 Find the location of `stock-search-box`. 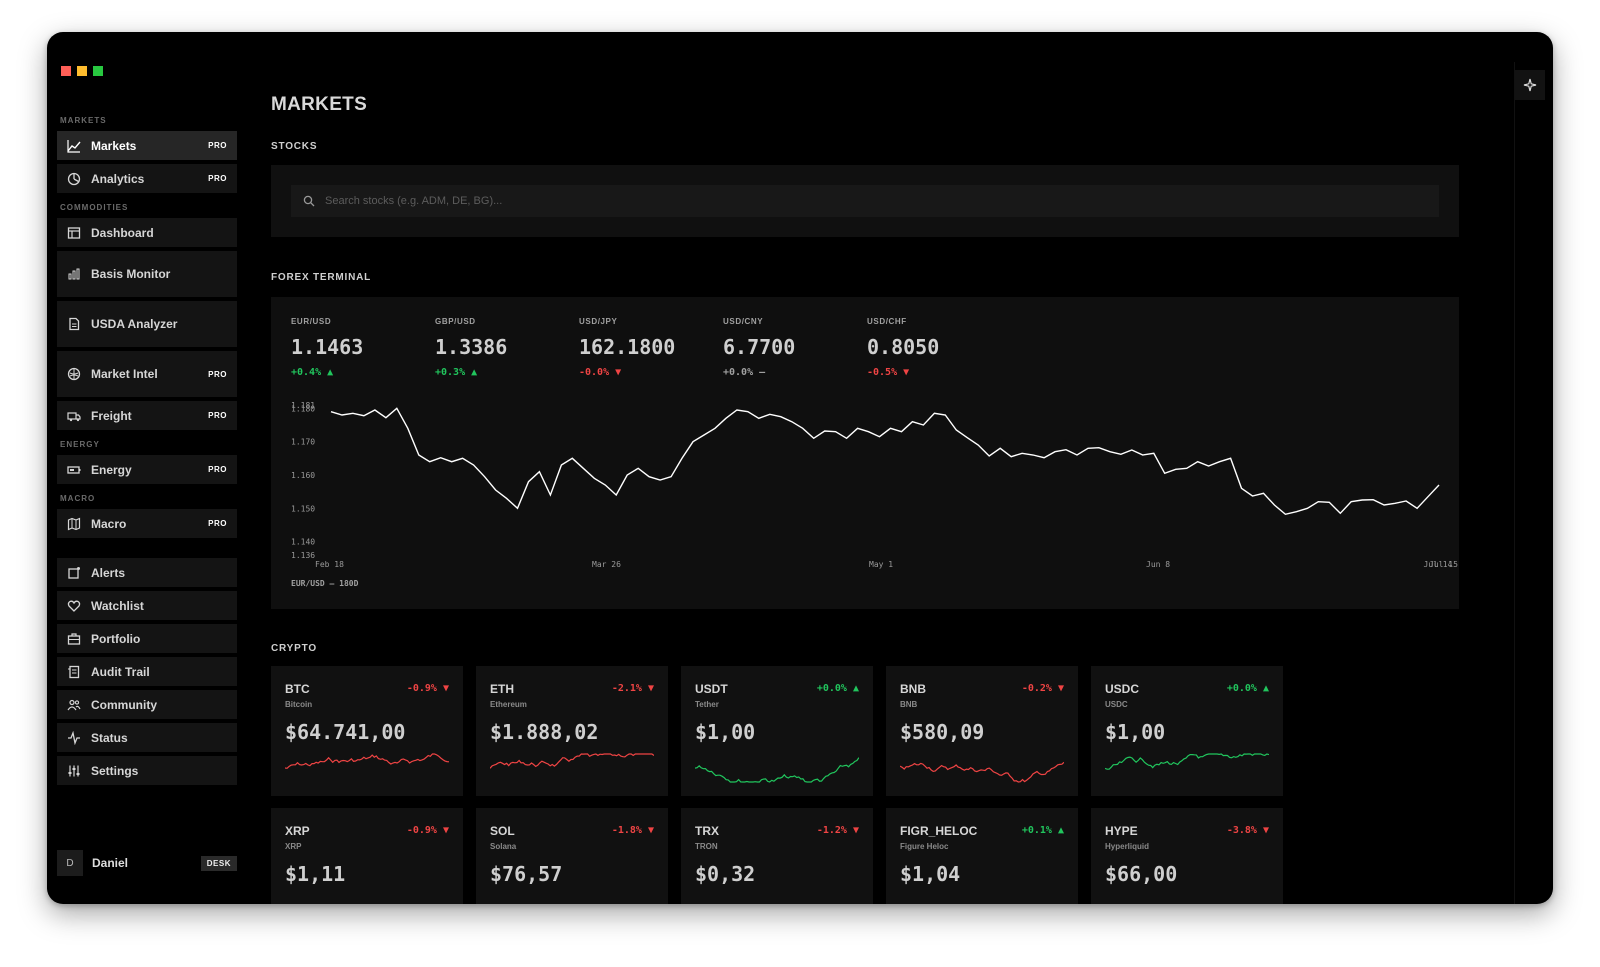

stock-search-box is located at coordinates (865, 201).